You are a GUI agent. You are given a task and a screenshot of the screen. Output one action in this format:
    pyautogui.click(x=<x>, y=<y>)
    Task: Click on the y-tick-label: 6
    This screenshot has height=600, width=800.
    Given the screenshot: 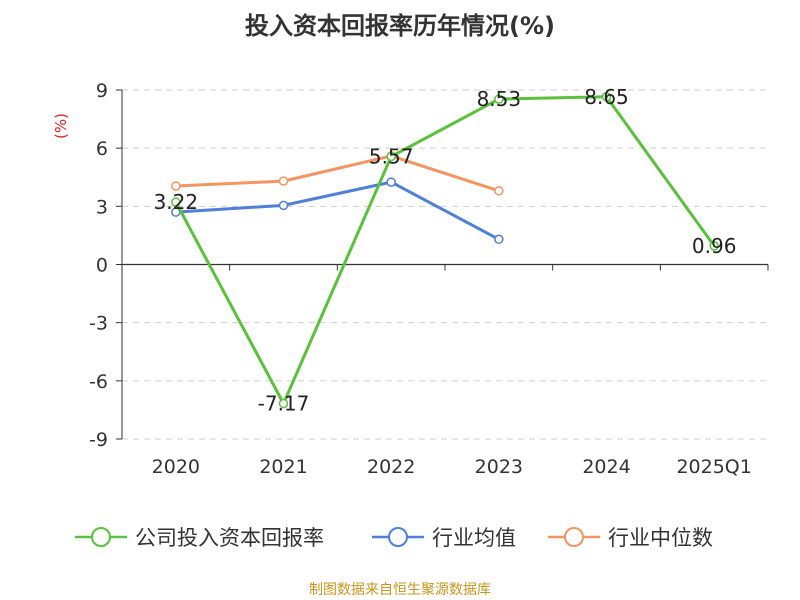 What is the action you would take?
    pyautogui.click(x=102, y=149)
    